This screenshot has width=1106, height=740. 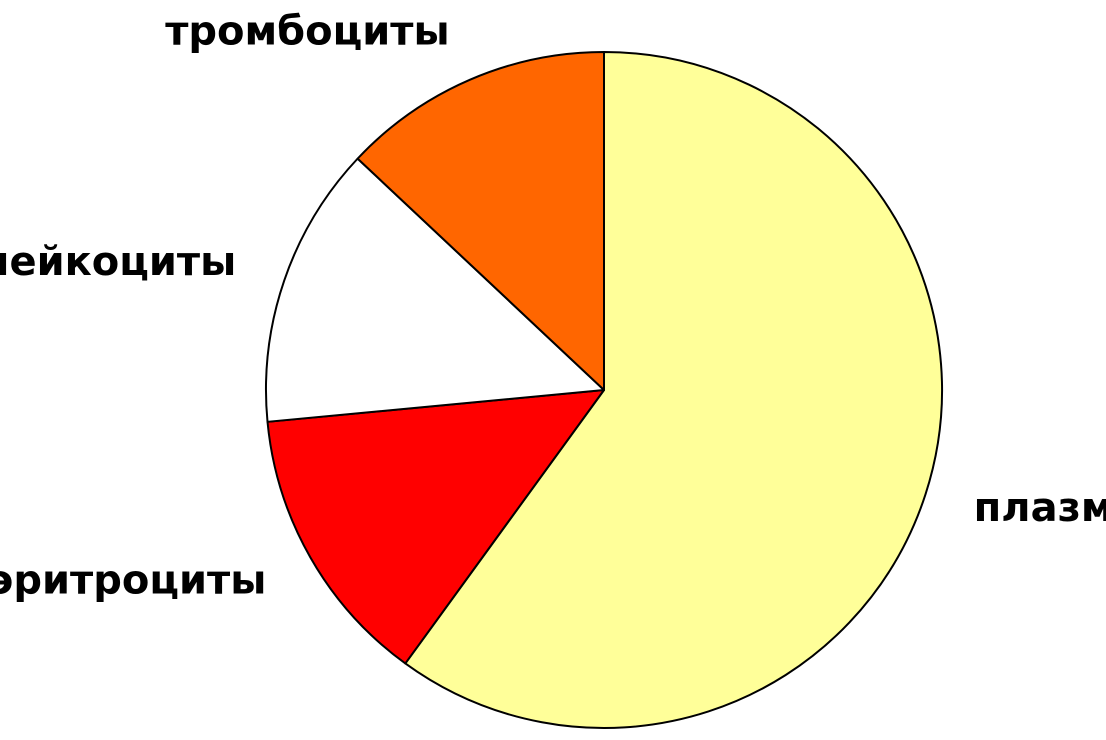 What do you see at coordinates (133, 581) in the screenshot?
I see `slice-label: эритроциты` at bounding box center [133, 581].